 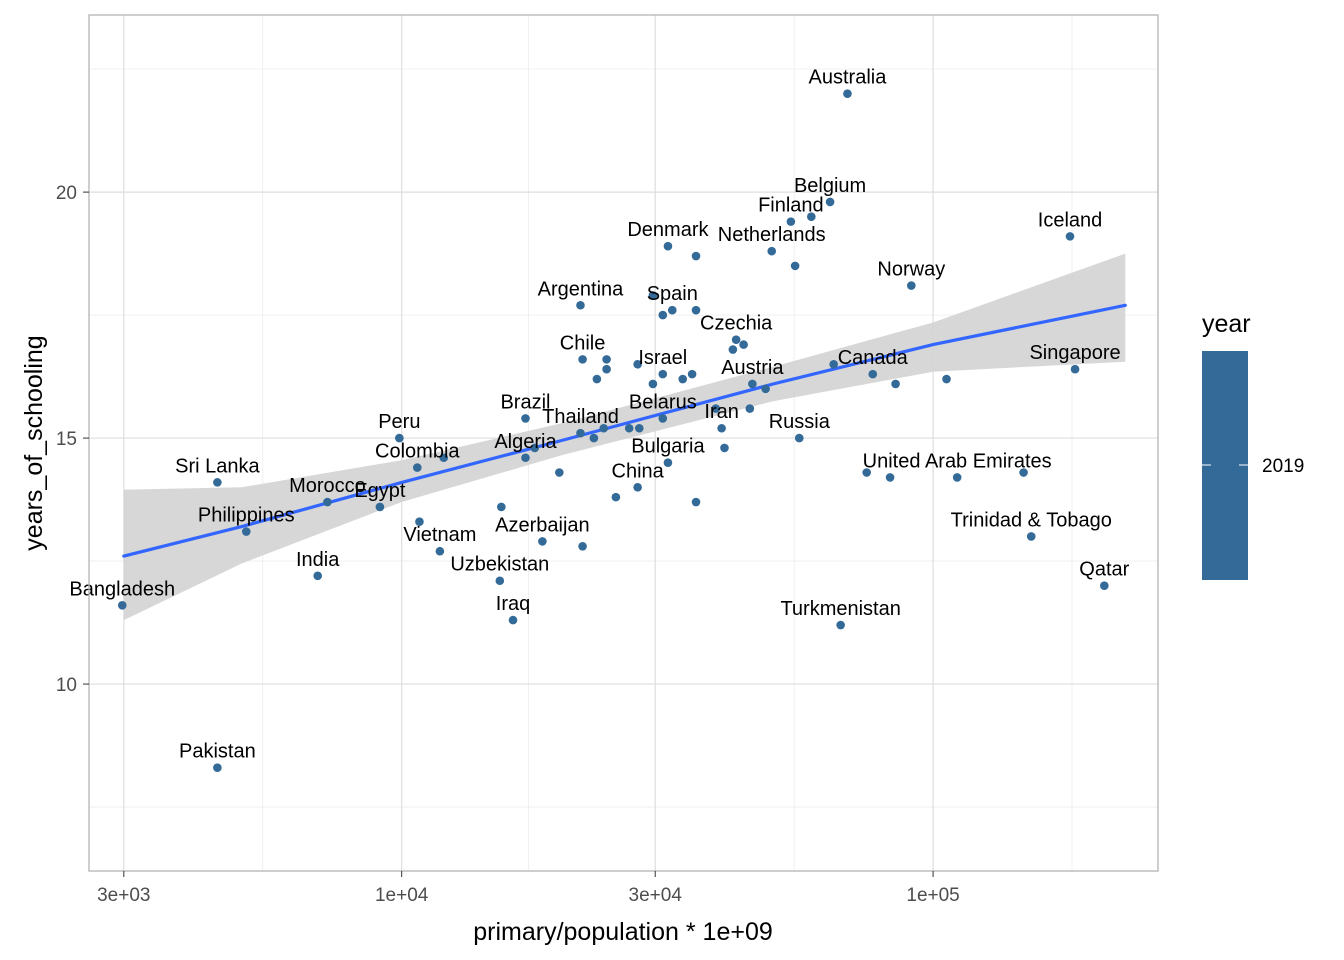 I want to click on point-label: Peru, so click(x=399, y=422).